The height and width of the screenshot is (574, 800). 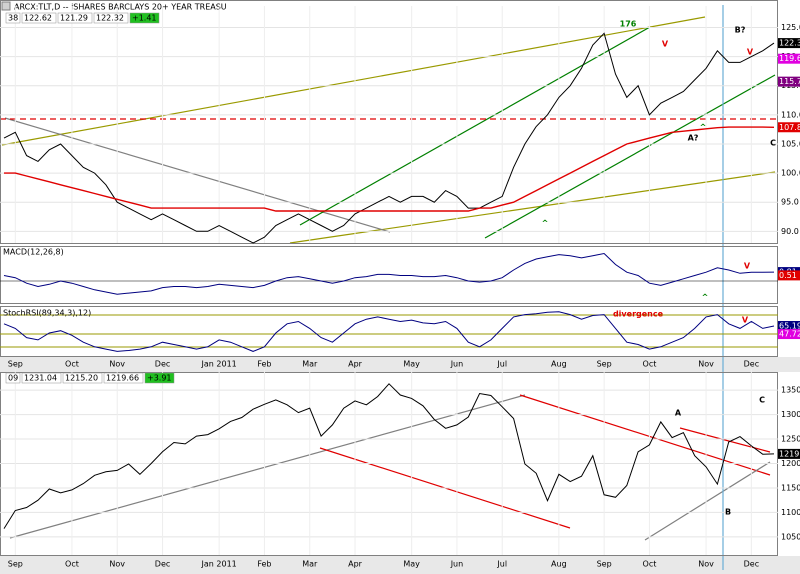 What do you see at coordinates (678, 413) in the screenshot?
I see `annotation: A` at bounding box center [678, 413].